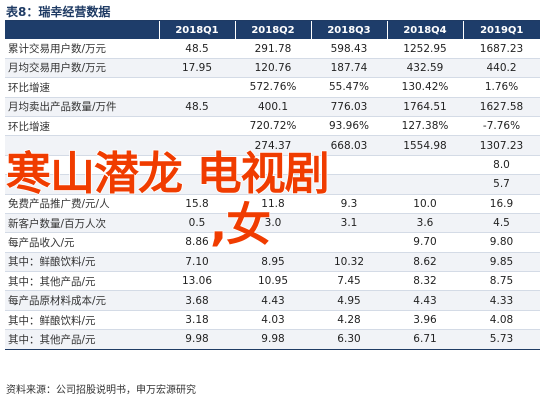 The width and height of the screenshot is (545, 400). What do you see at coordinates (501, 145) in the screenshot?
I see `cell-value: 1307.23` at bounding box center [501, 145].